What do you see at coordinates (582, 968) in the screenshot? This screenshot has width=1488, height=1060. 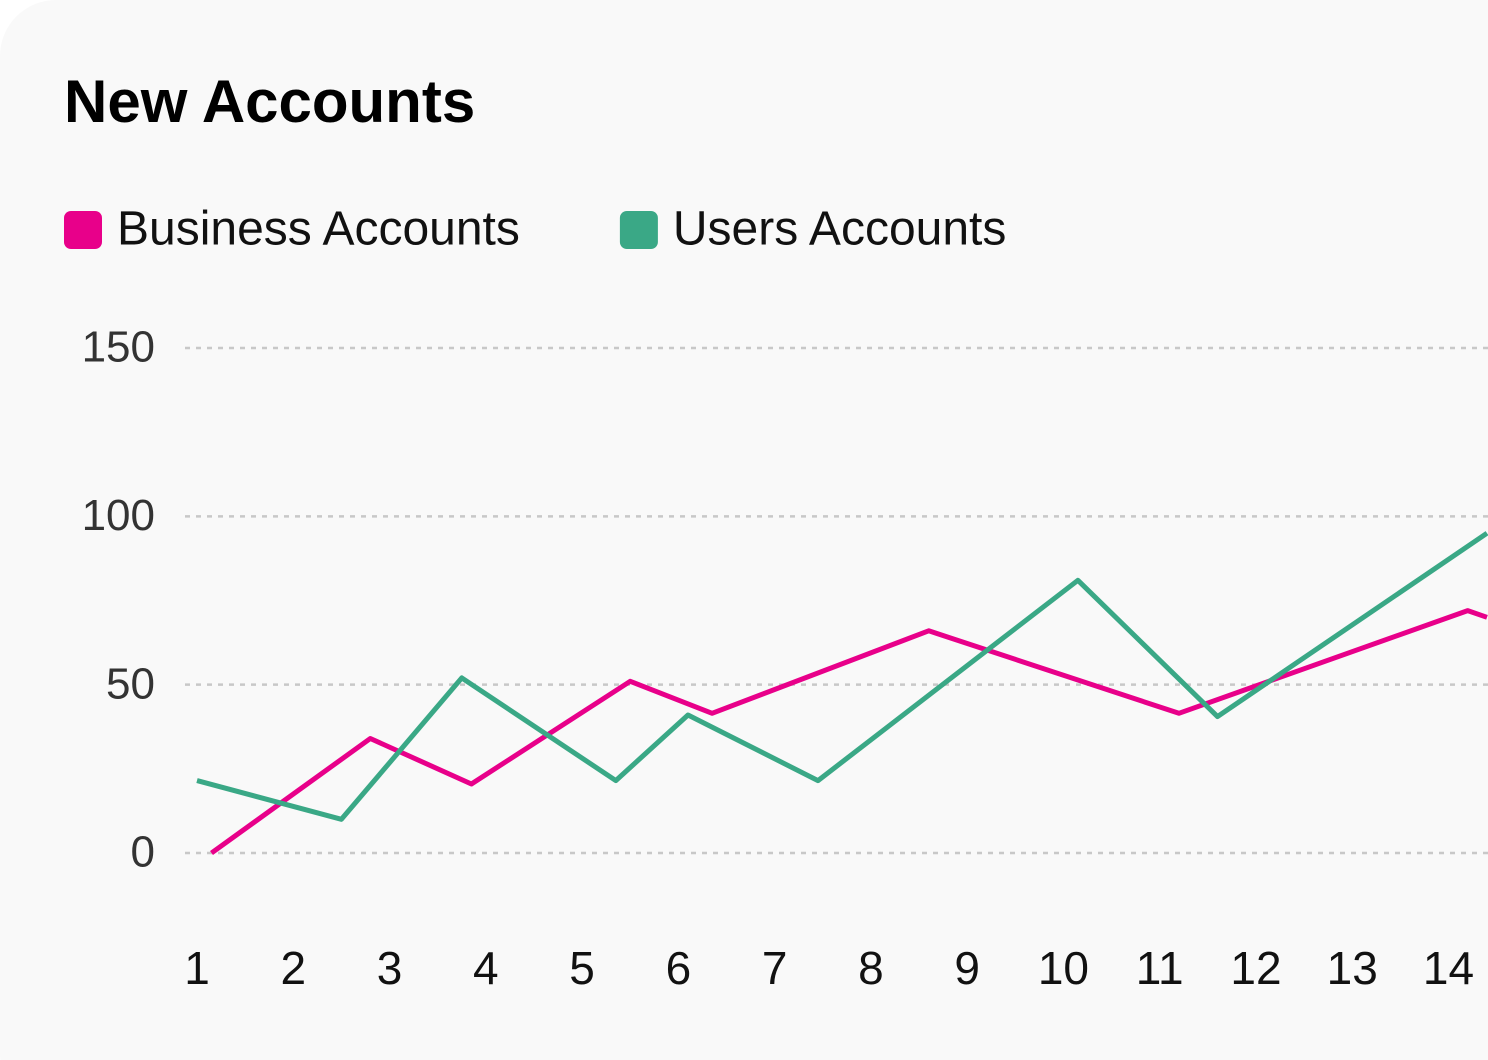 I see `x-tick-label: 5` at bounding box center [582, 968].